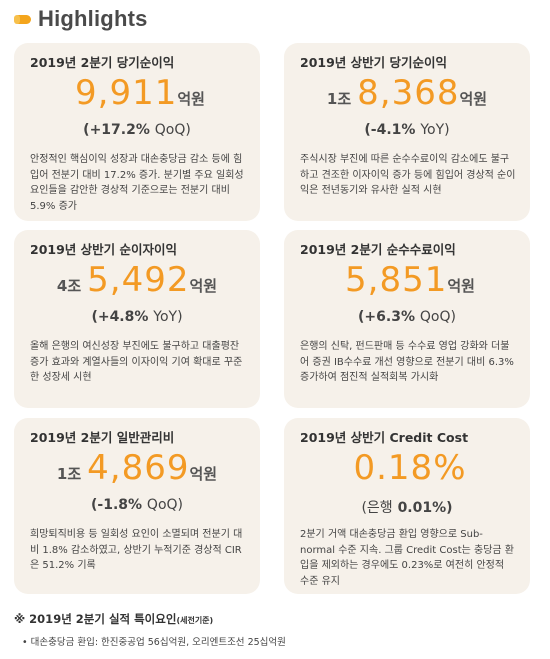 This screenshot has width=550, height=659. What do you see at coordinates (390, 130) in the screenshot?
I see `card-change-value: (-4.1%` at bounding box center [390, 130].